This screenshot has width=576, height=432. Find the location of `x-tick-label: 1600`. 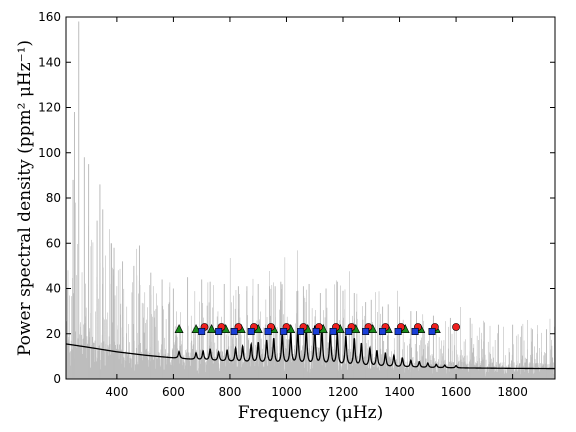

x-tick-label: 1600 is located at coordinates (456, 392).